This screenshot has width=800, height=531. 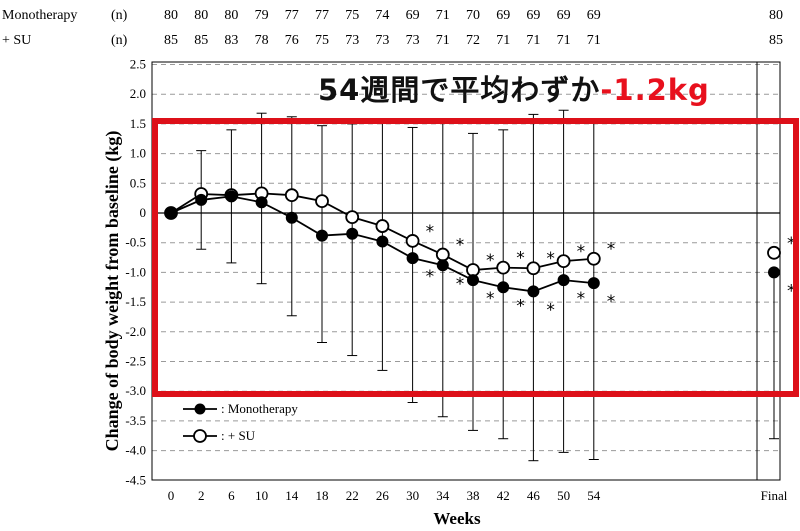 I want to click on x-tick-label: 18, so click(x=322, y=495).